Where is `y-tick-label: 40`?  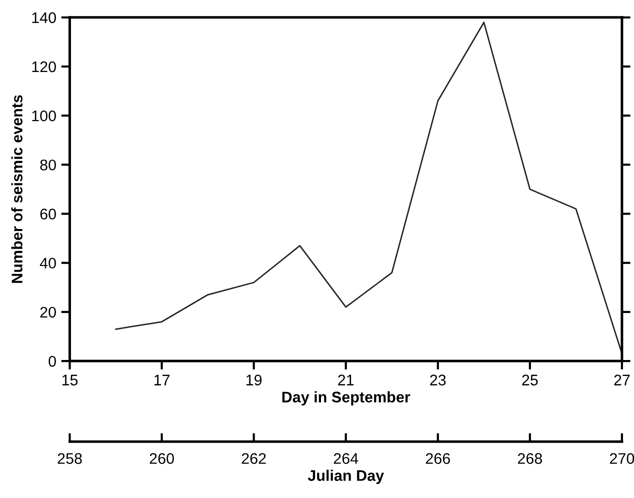 y-tick-label: 40 is located at coordinates (48, 263).